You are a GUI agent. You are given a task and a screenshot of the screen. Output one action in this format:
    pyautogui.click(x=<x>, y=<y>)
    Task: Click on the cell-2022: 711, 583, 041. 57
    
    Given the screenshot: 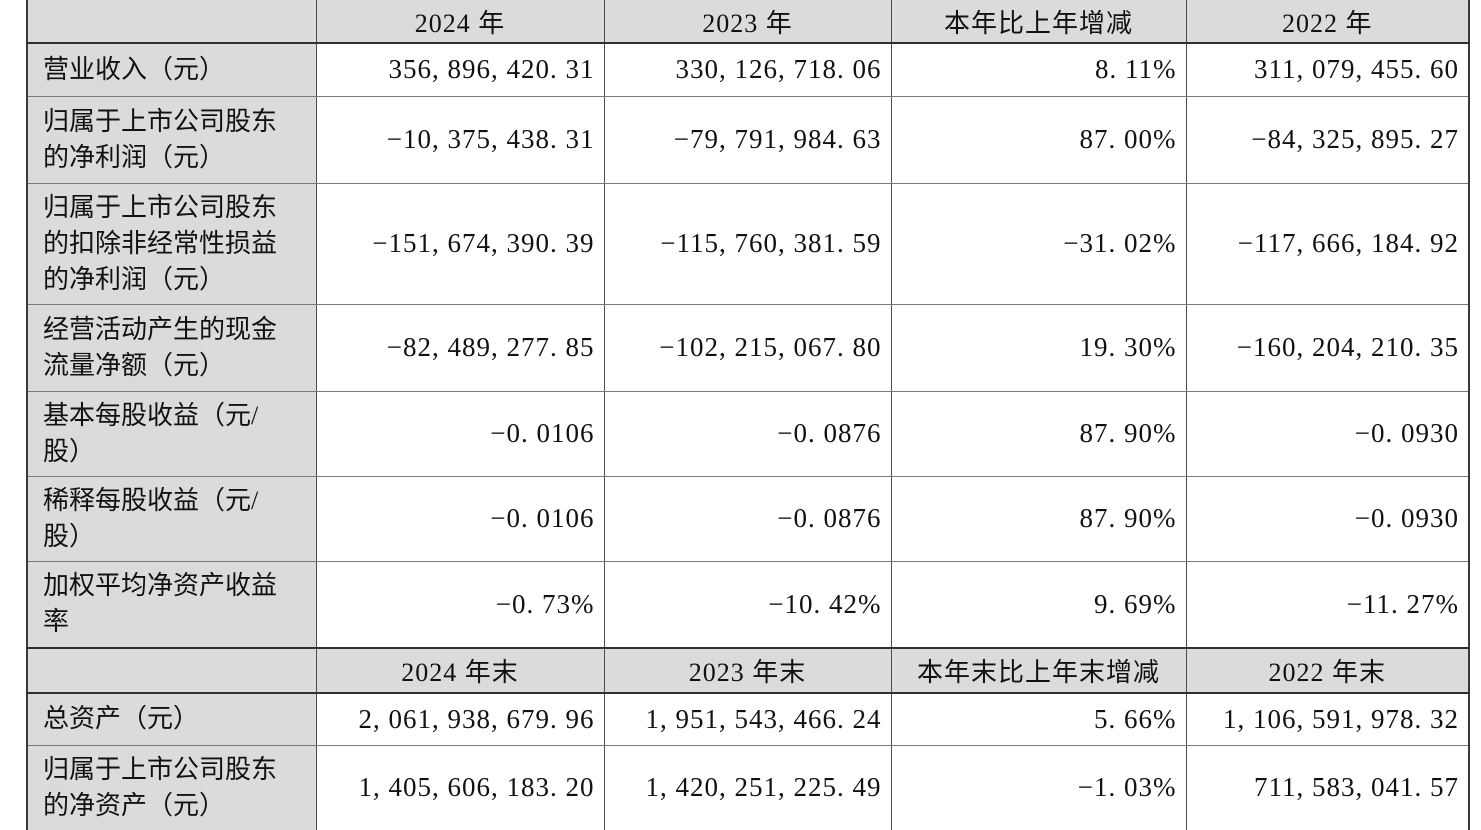 What is the action you would take?
    pyautogui.click(x=1327, y=787)
    